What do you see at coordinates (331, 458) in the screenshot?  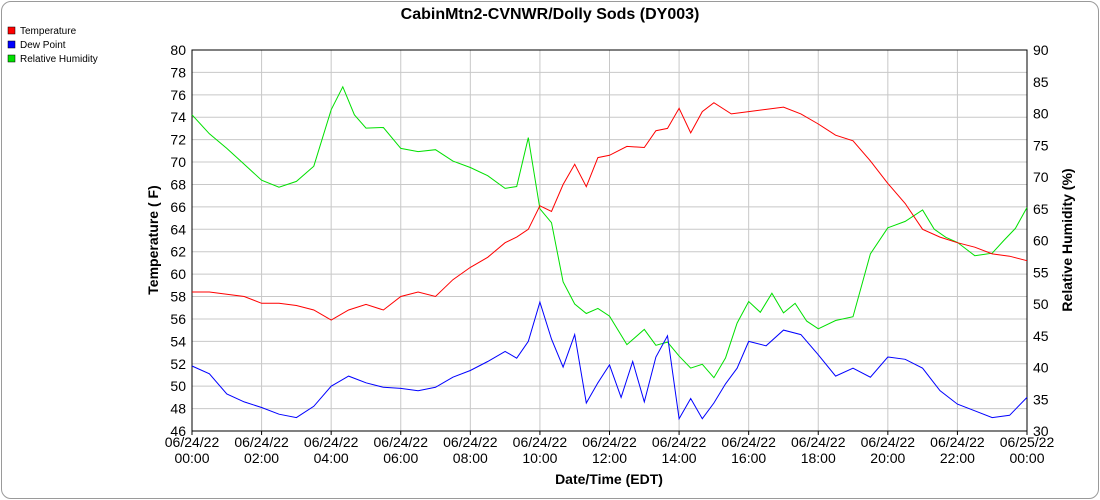 I see `x-tick-time: 04:00` at bounding box center [331, 458].